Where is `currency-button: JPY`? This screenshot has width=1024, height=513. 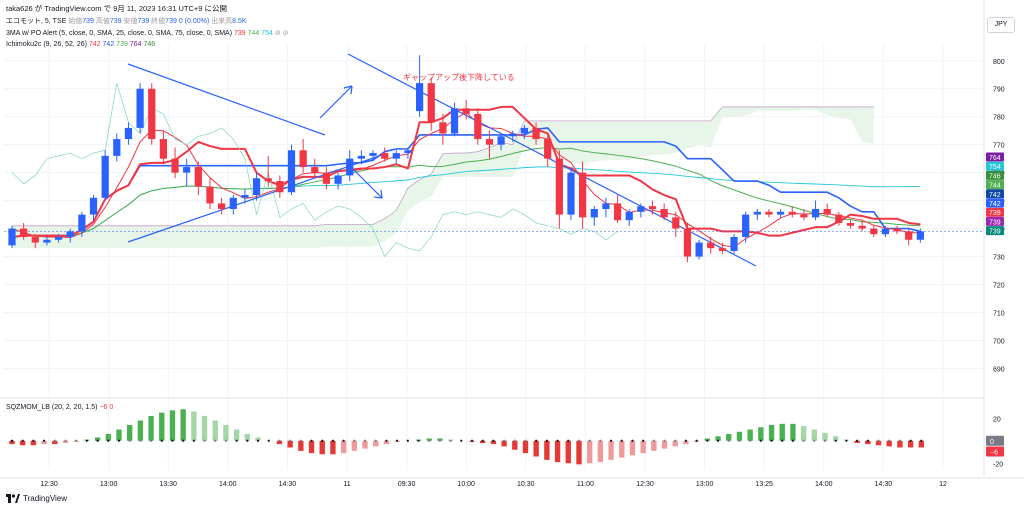 currency-button: JPY is located at coordinates (1001, 25).